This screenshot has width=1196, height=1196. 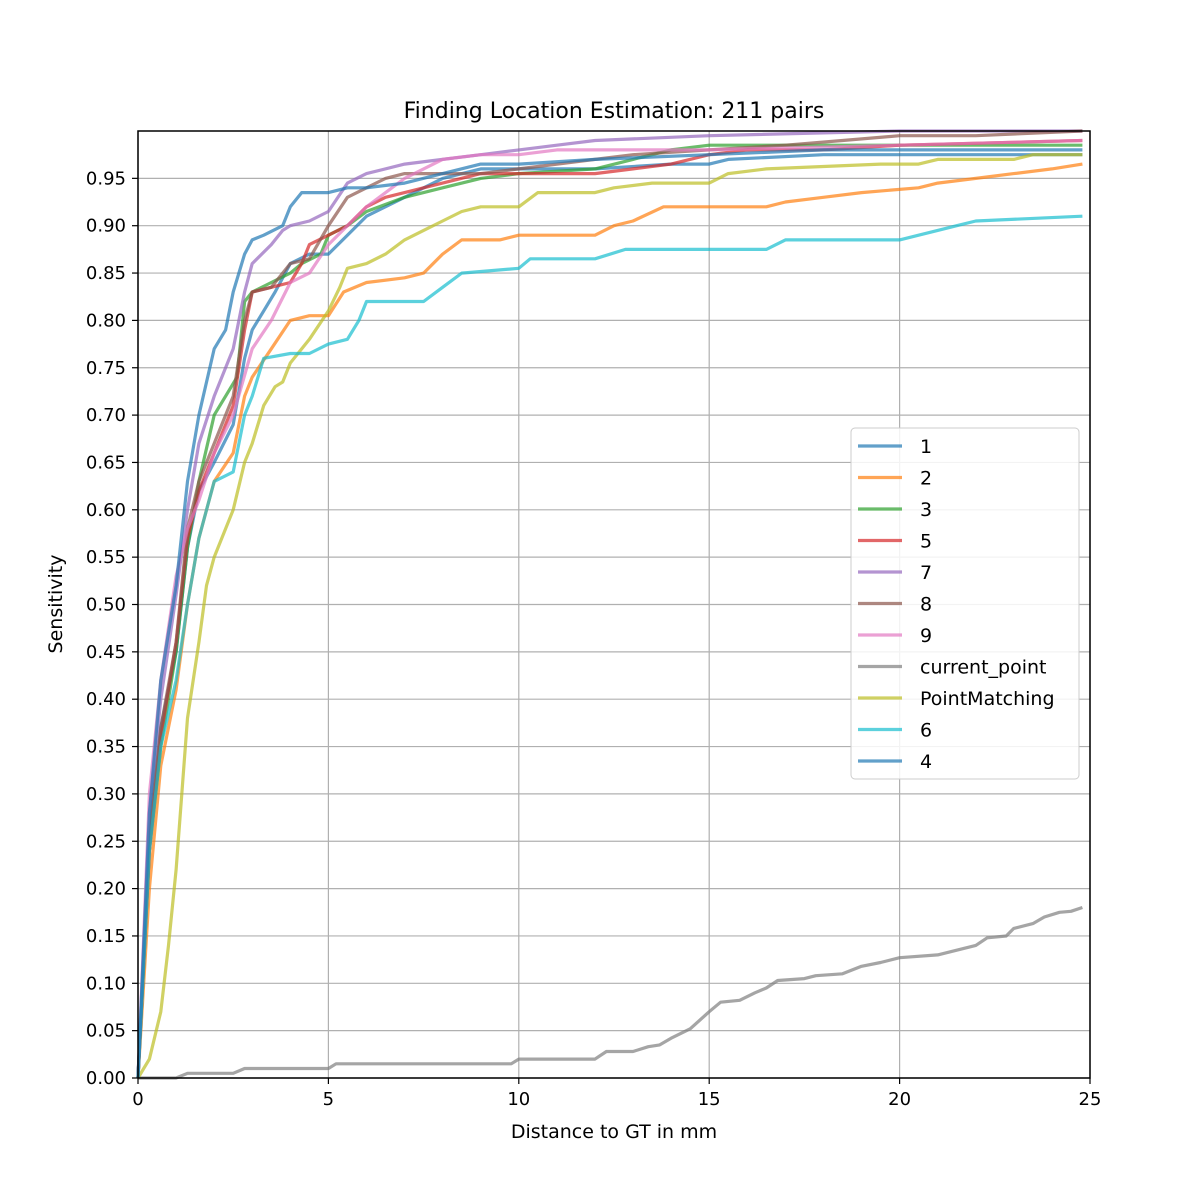 What do you see at coordinates (926, 542) in the screenshot?
I see `legend-label-5: 5` at bounding box center [926, 542].